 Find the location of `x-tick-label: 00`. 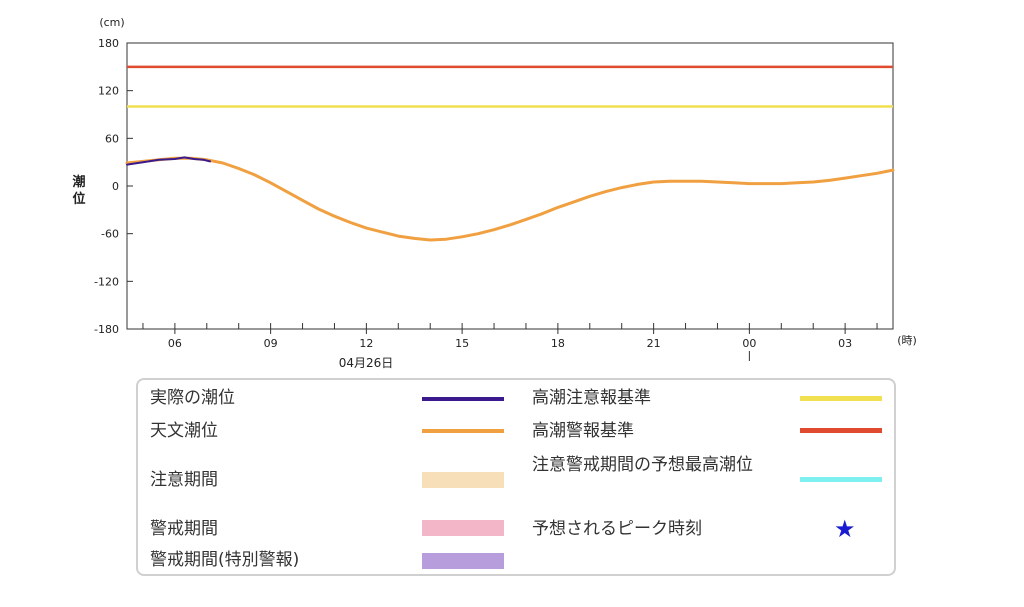

x-tick-label: 00 is located at coordinates (749, 343).